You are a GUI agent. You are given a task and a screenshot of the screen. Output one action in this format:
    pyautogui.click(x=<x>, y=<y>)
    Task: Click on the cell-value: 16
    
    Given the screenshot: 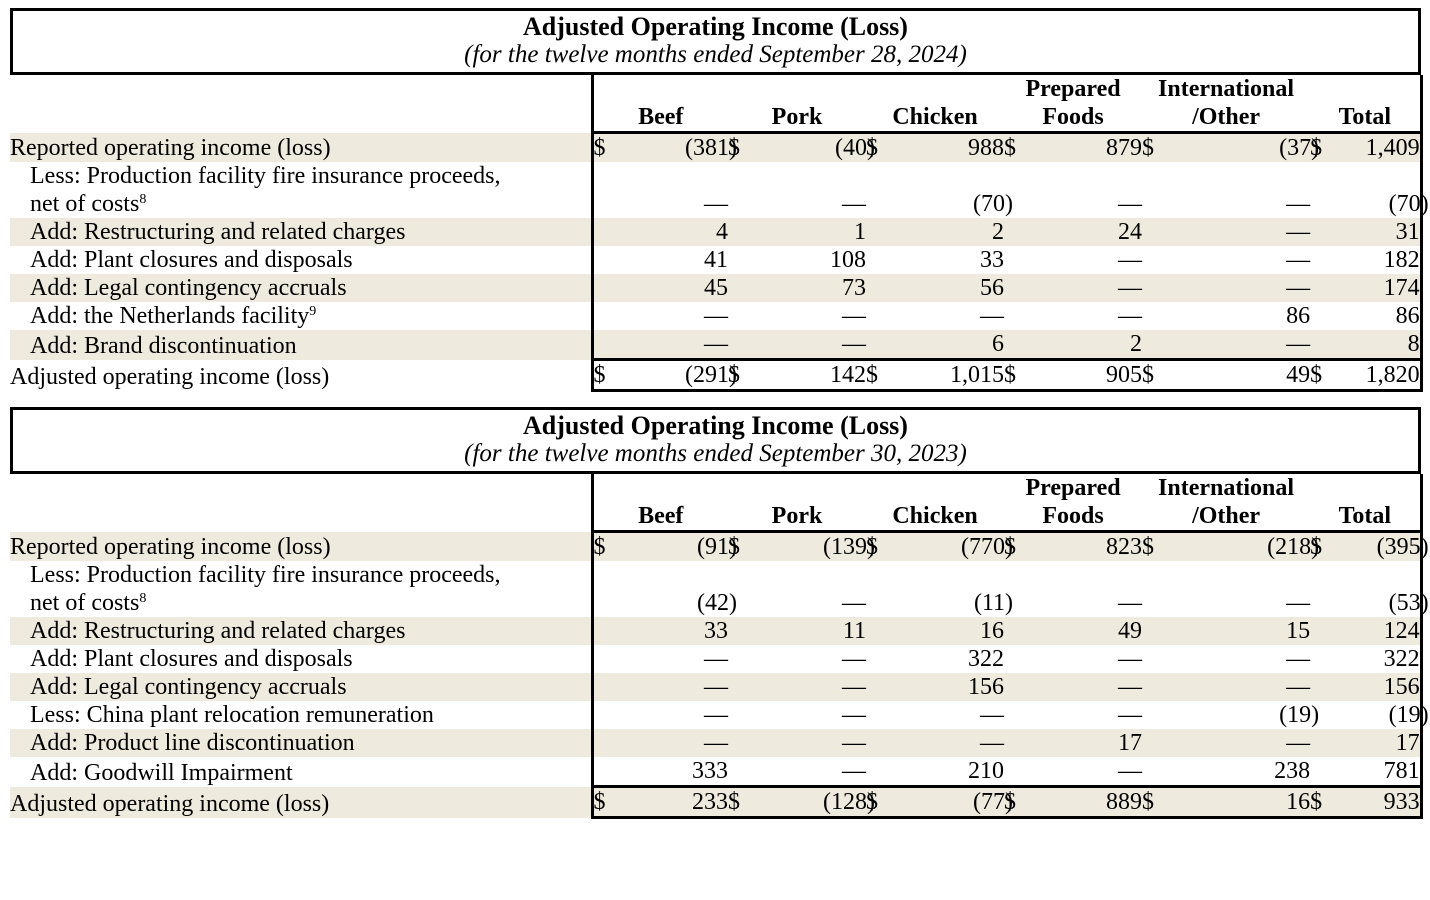 What is the action you would take?
    pyautogui.click(x=1241, y=802)
    